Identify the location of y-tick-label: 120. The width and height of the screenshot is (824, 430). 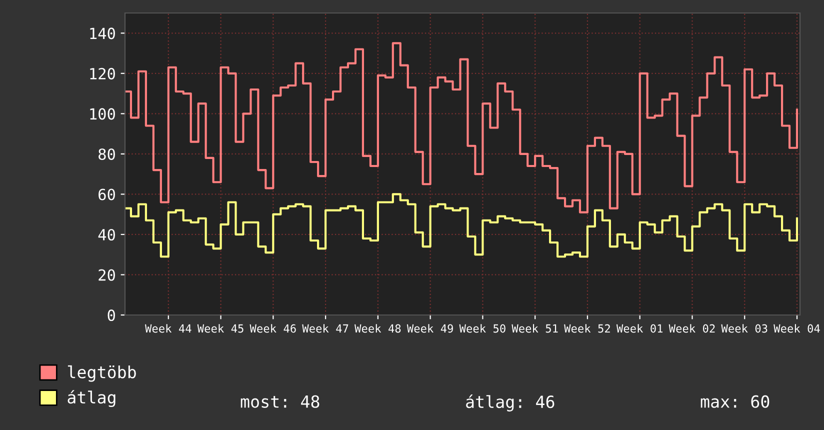
(102, 74).